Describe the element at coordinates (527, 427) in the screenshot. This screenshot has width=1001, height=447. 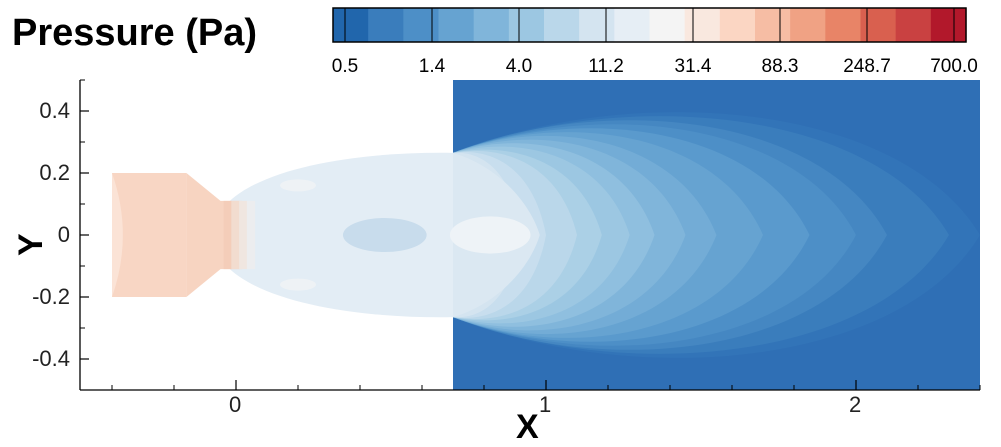
I see `x-axis-title: X` at that location.